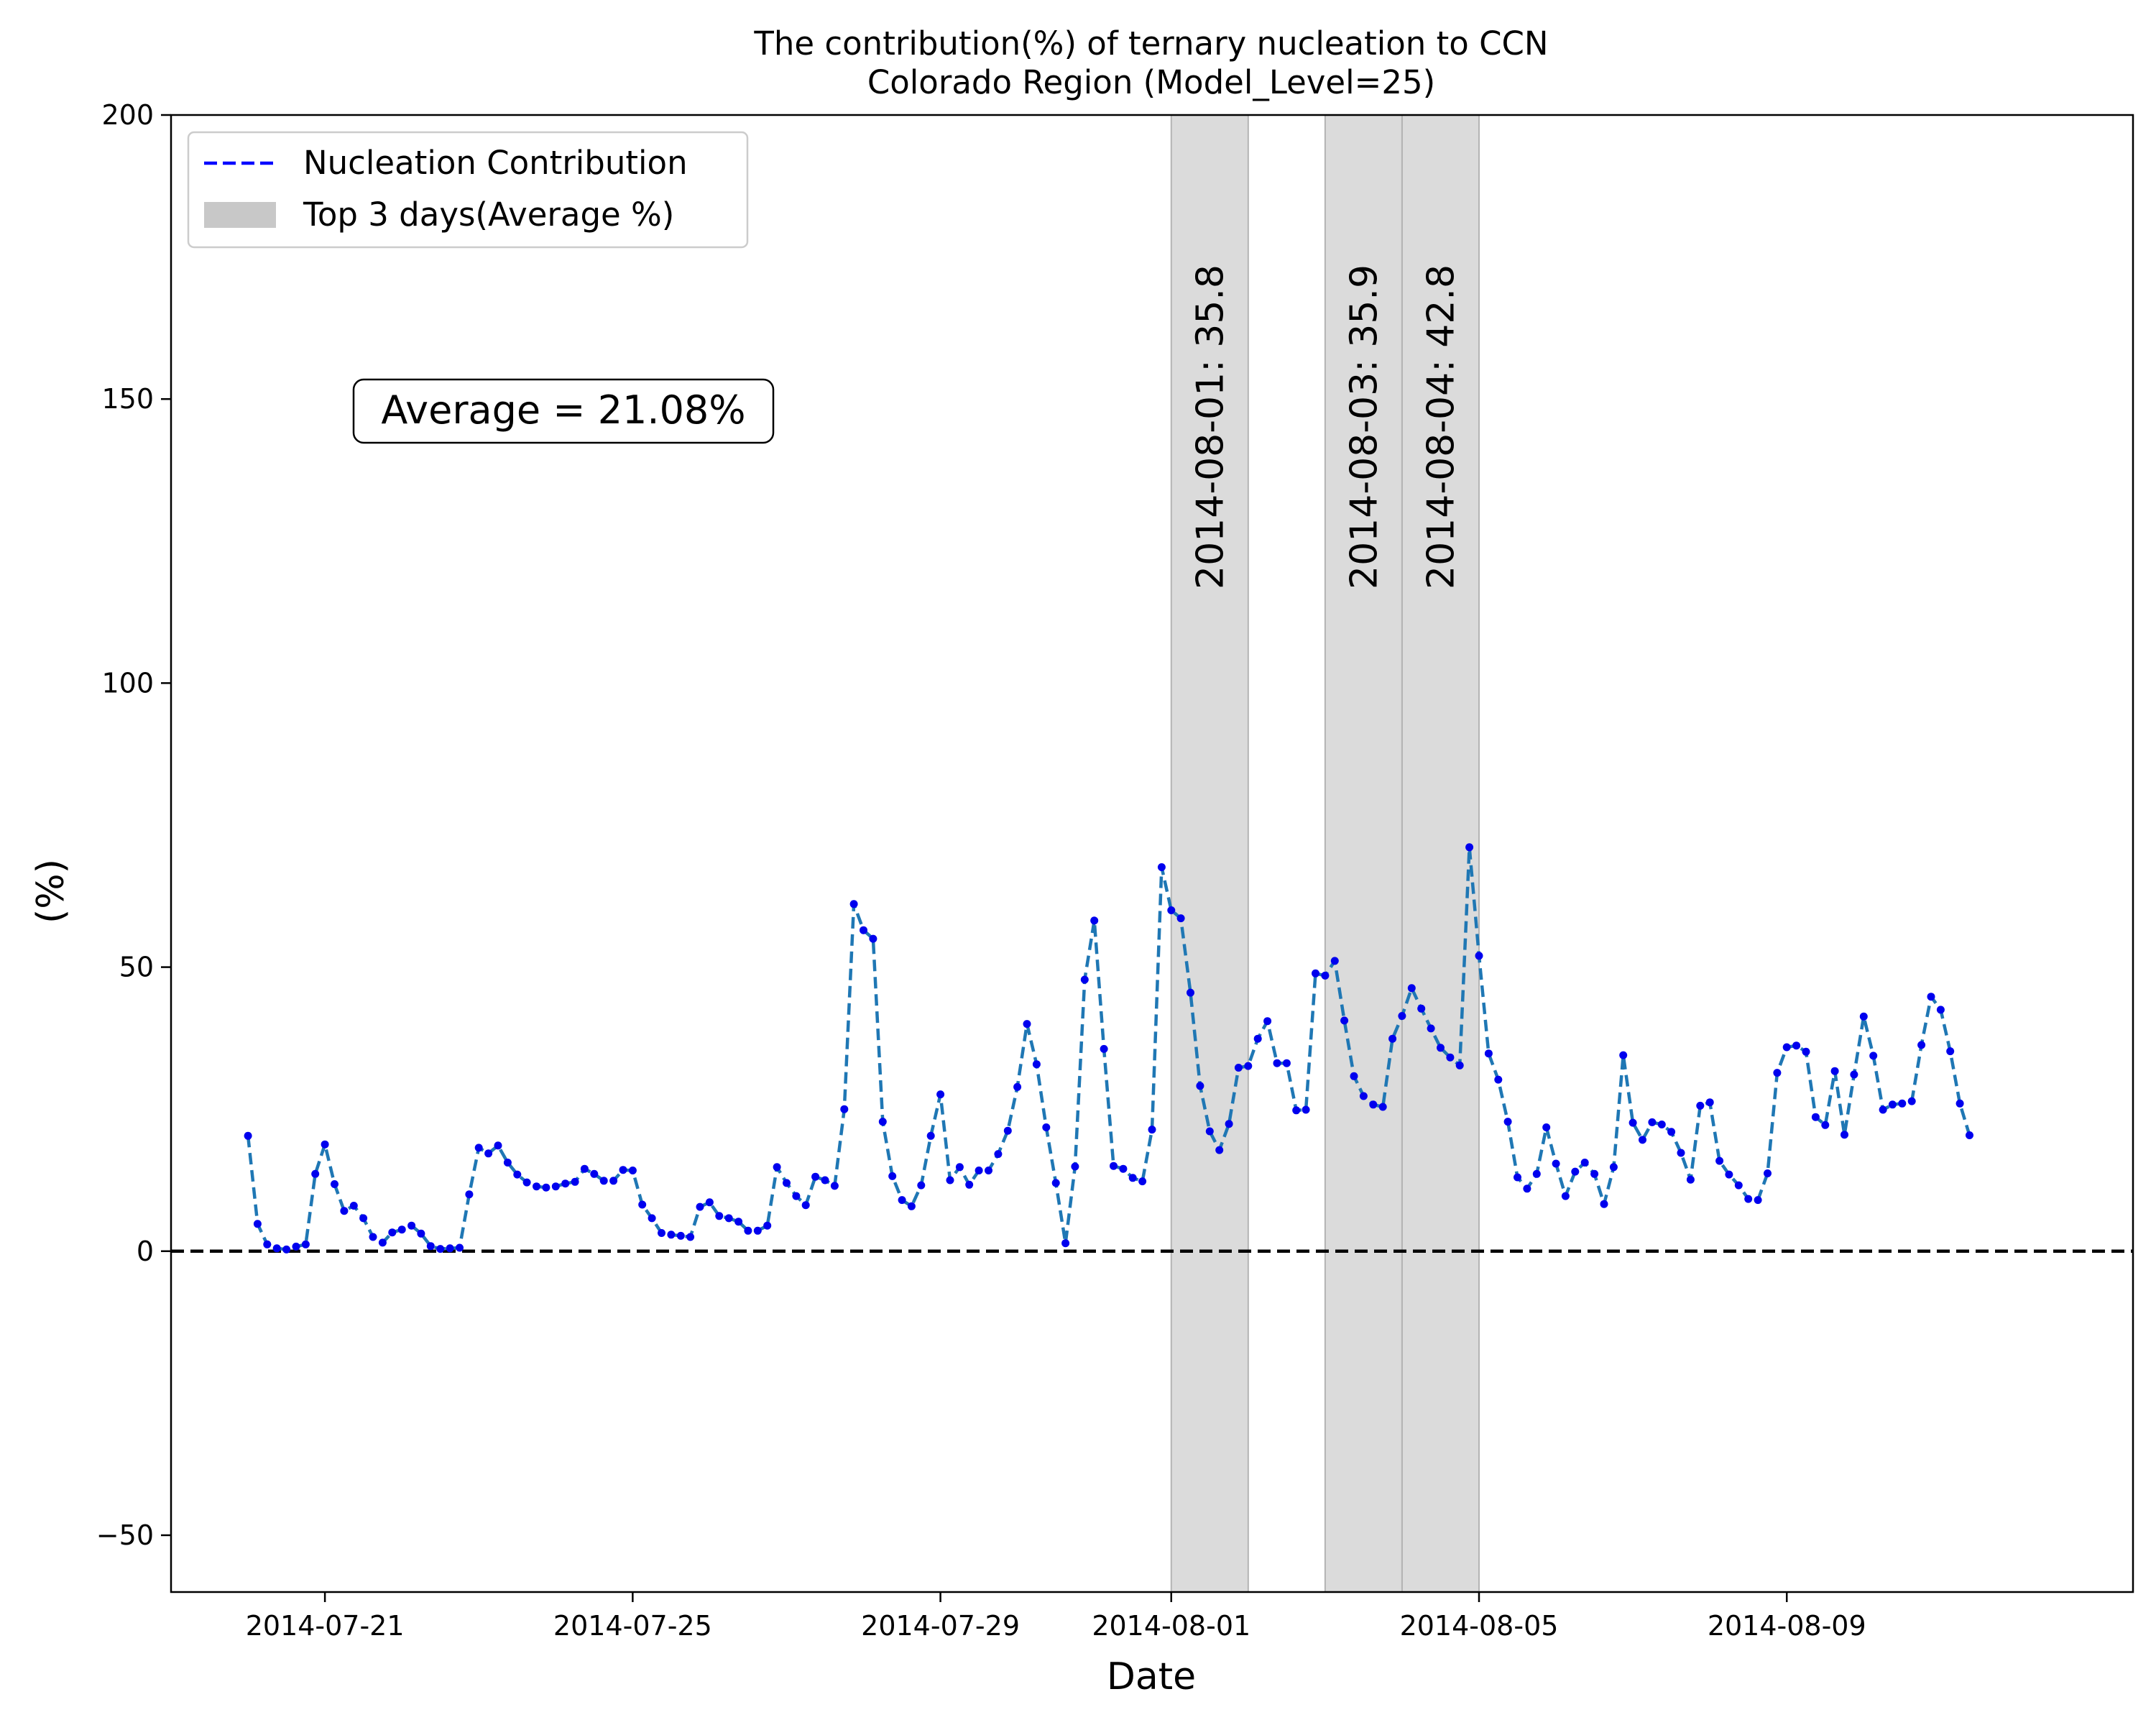  I want to click on legend-box, so click(468, 190).